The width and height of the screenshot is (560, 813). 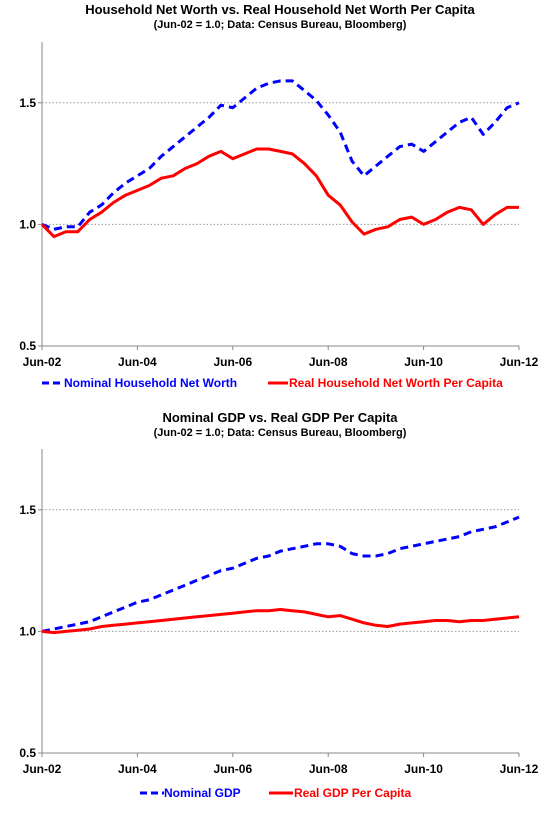 What do you see at coordinates (396, 383) in the screenshot?
I see `legend-label: Real Household Net Worth Per Capita` at bounding box center [396, 383].